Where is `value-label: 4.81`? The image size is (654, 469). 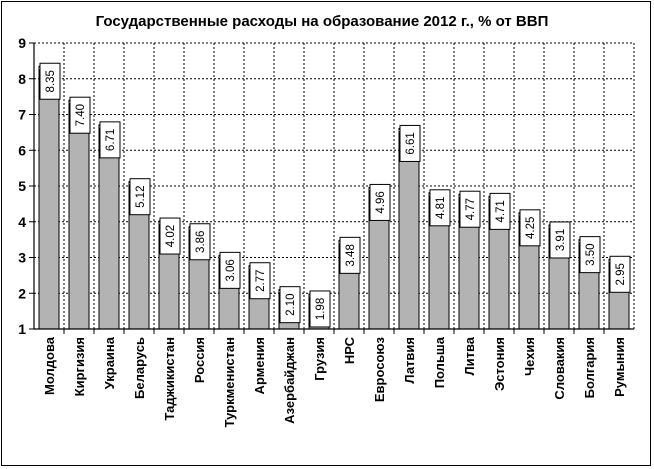 value-label: 4.81 is located at coordinates (441, 208).